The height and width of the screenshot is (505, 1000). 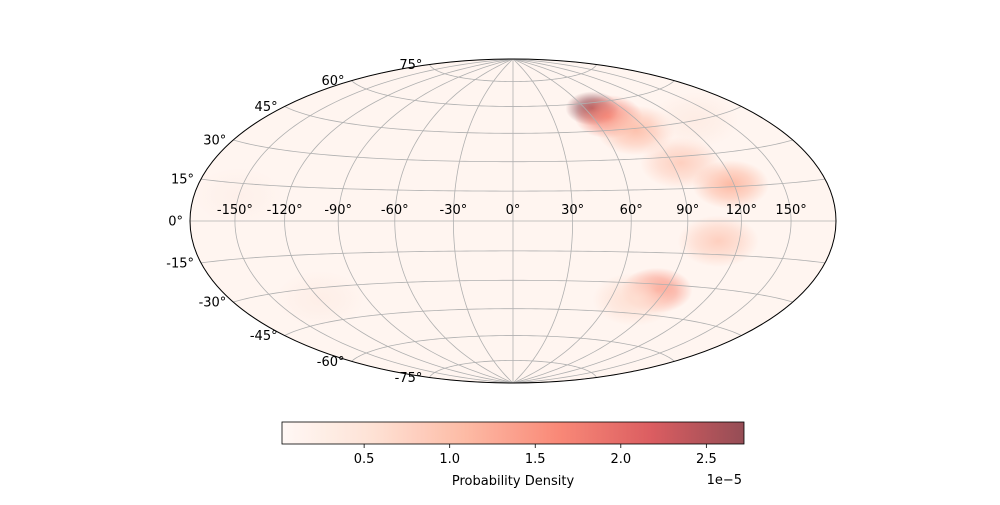 I want to click on latitude-tick-label: -60°, so click(x=331, y=362).